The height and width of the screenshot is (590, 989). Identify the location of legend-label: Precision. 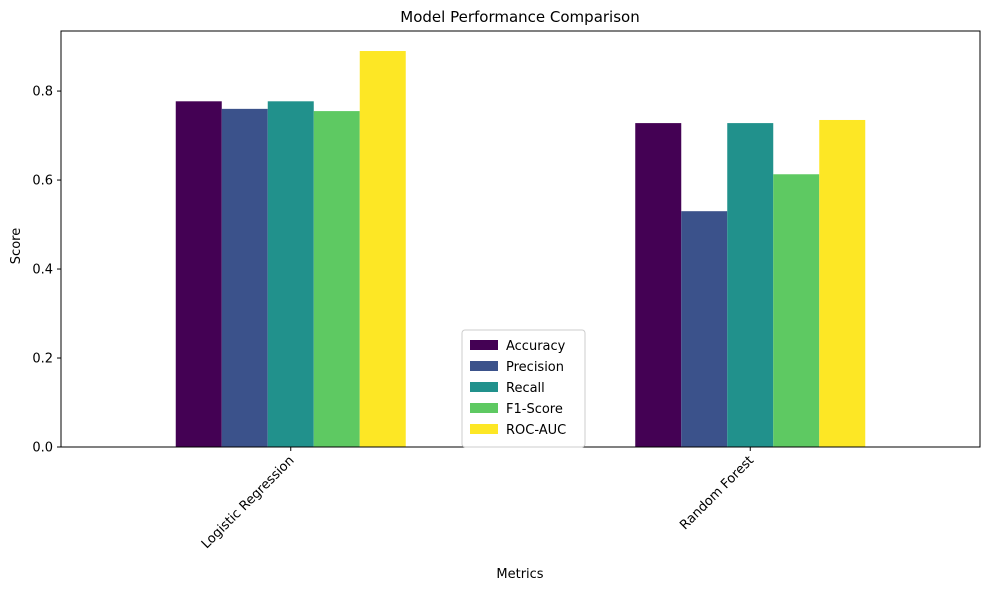
(535, 367).